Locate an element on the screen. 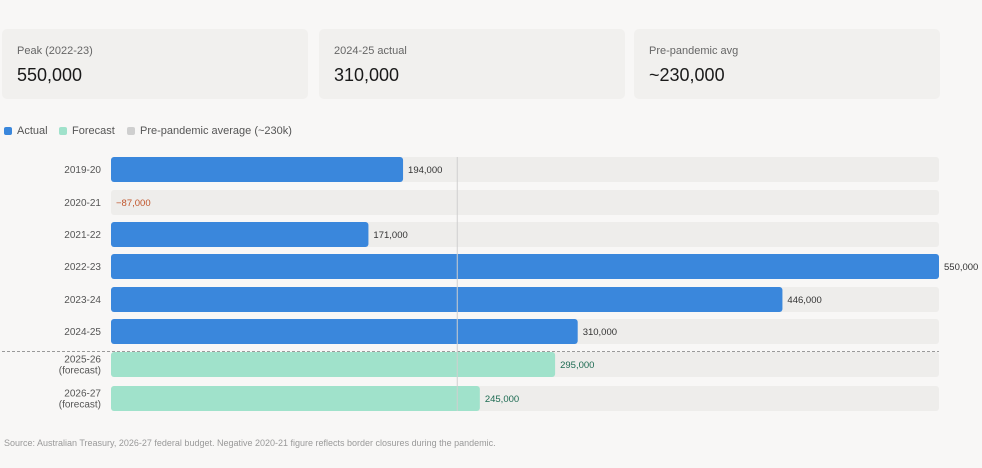  legend-item-reference: Pre-pandemic average (~230k) is located at coordinates (209, 131).